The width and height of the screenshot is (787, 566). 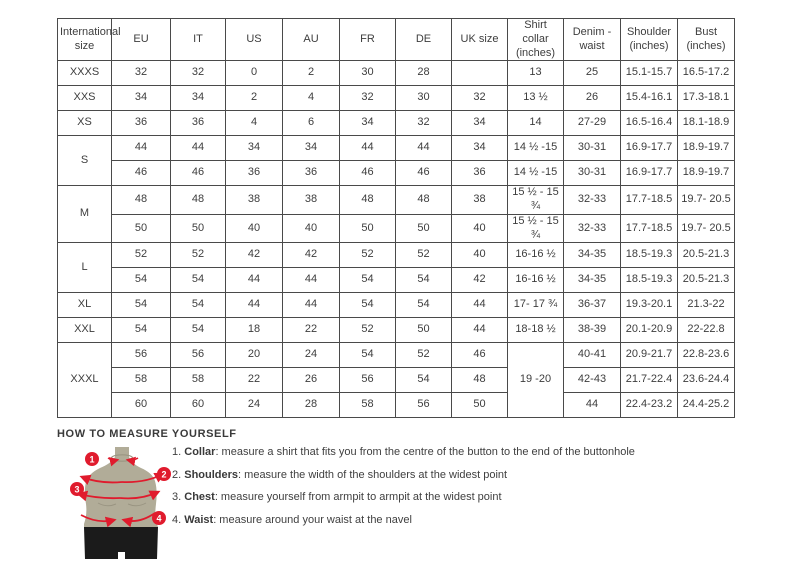 I want to click on column-header: DE, so click(x=423, y=39).